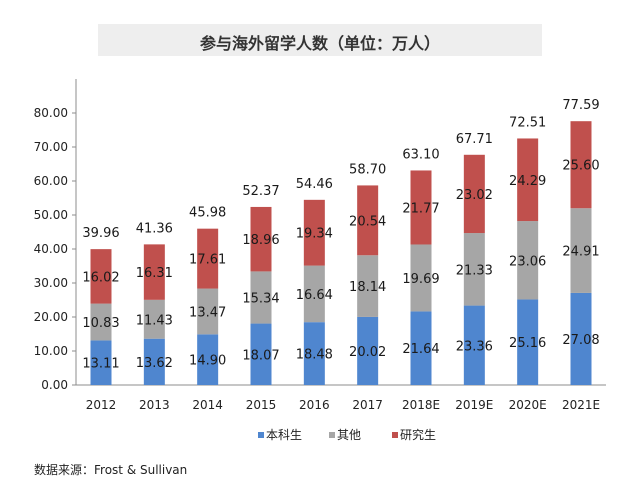 This screenshot has height=482, width=620. What do you see at coordinates (100, 233) in the screenshot?
I see `total-label: 39.96` at bounding box center [100, 233].